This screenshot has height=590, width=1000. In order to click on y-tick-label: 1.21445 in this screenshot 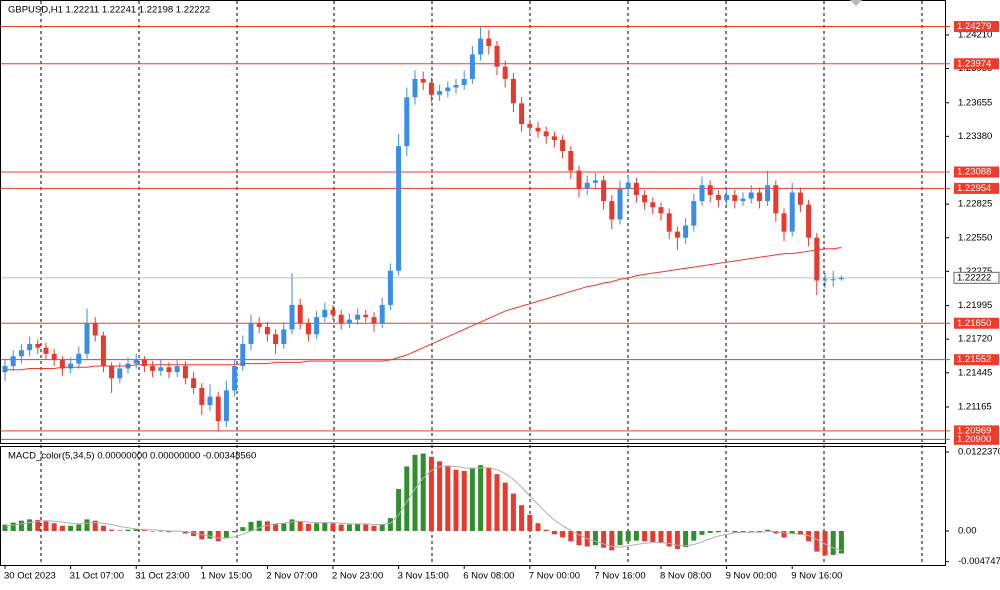, I will do `click(975, 372)`.